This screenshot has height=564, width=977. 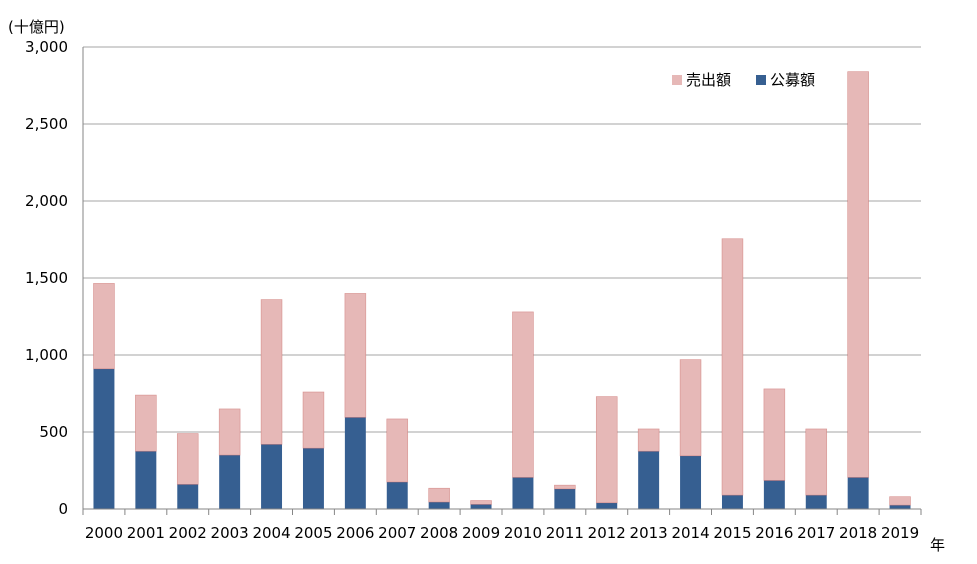 I want to click on bar-uridashi-2013, so click(x=648, y=440).